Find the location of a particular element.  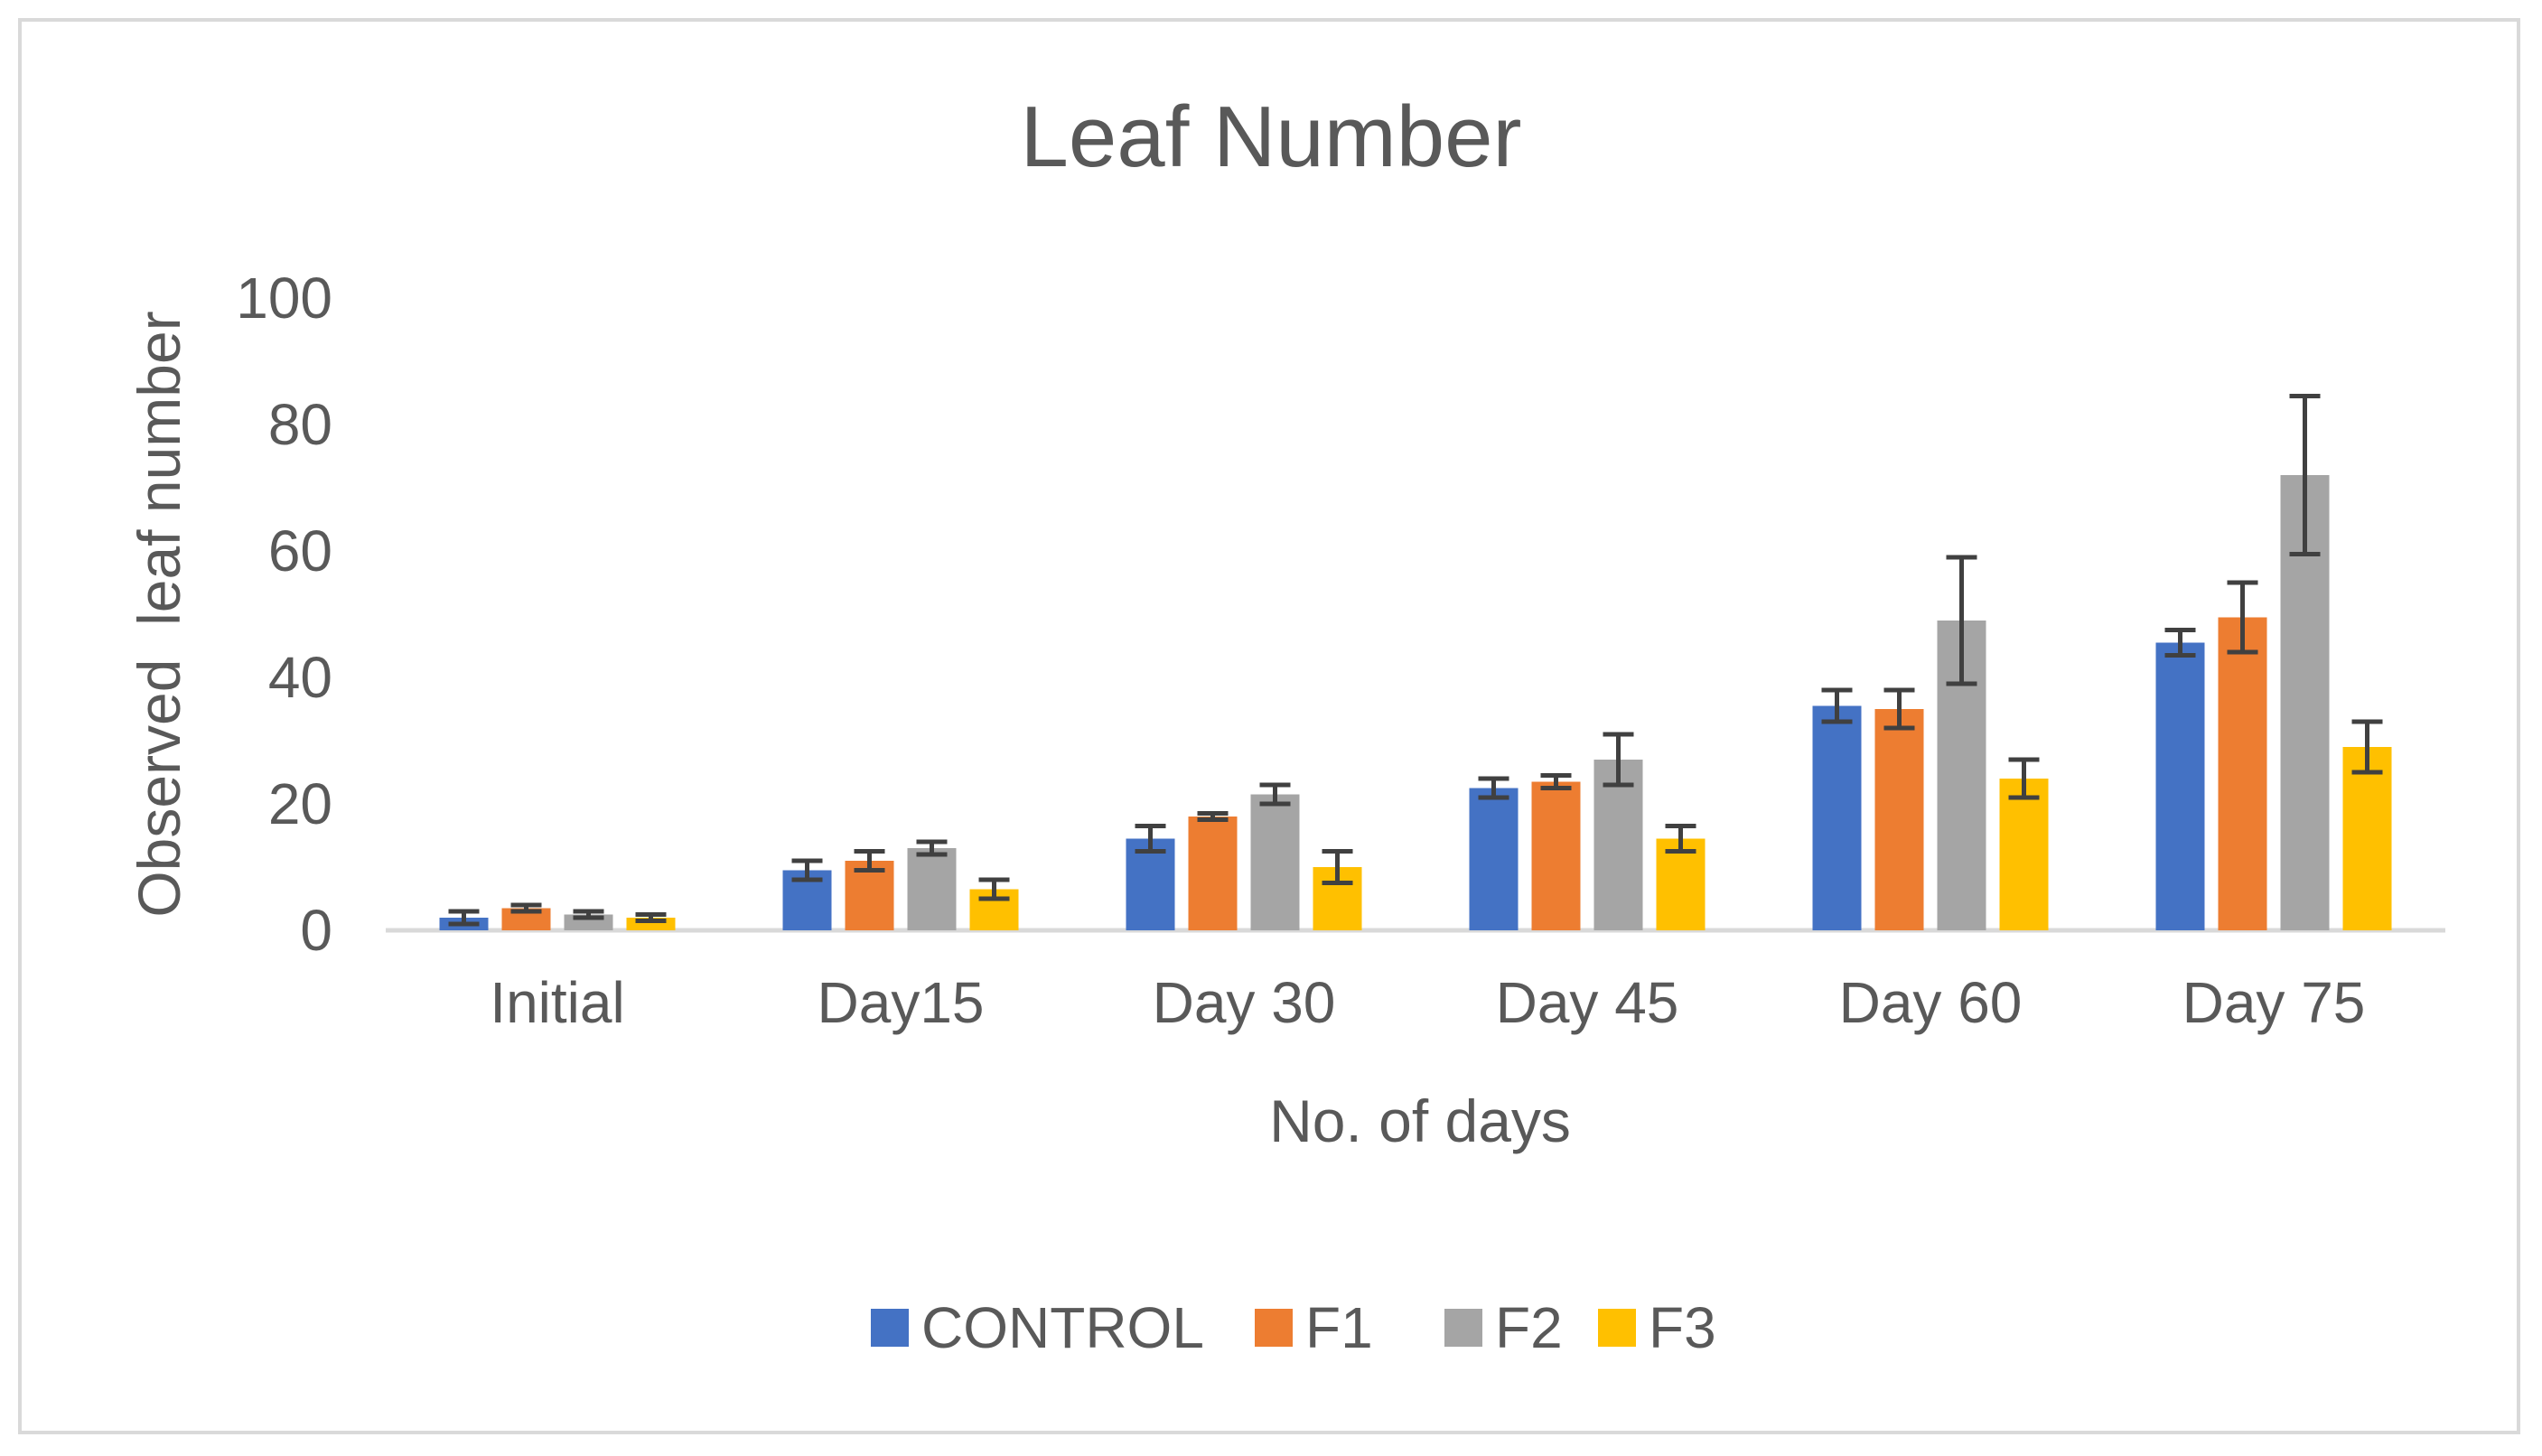

legend-label-f2: F2 is located at coordinates (1529, 1327).